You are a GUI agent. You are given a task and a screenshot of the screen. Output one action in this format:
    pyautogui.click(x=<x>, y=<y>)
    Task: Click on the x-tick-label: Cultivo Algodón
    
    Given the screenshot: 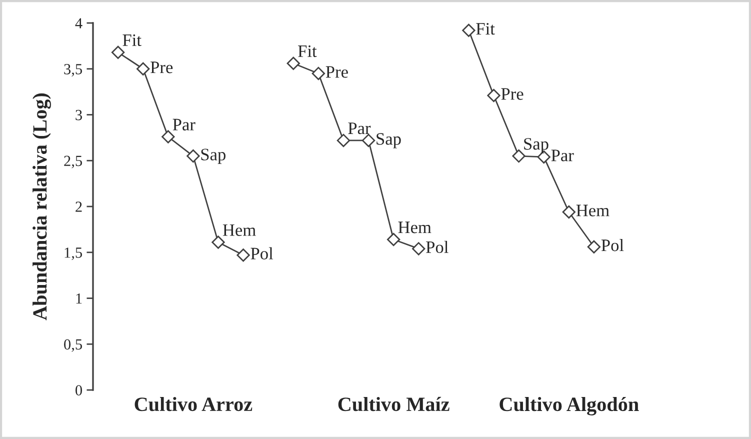 What is the action you would take?
    pyautogui.click(x=569, y=406)
    